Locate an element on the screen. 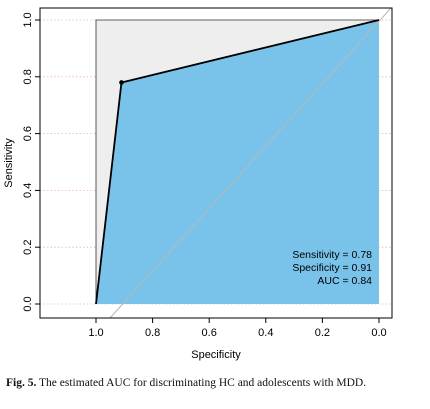 The height and width of the screenshot is (409, 430). x-tick-label-3: 0.4 is located at coordinates (265, 333).